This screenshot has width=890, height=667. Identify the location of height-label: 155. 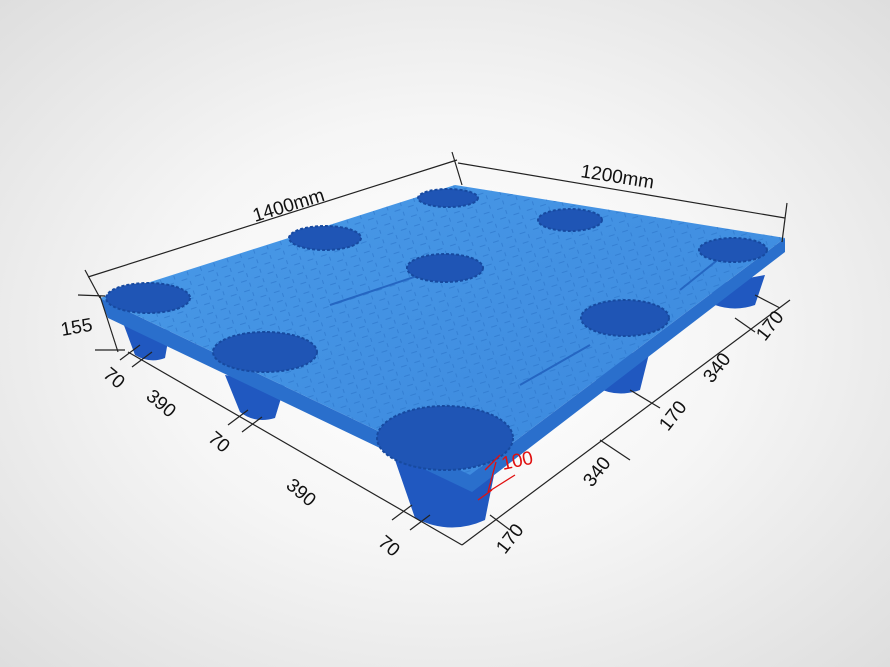
(76, 328).